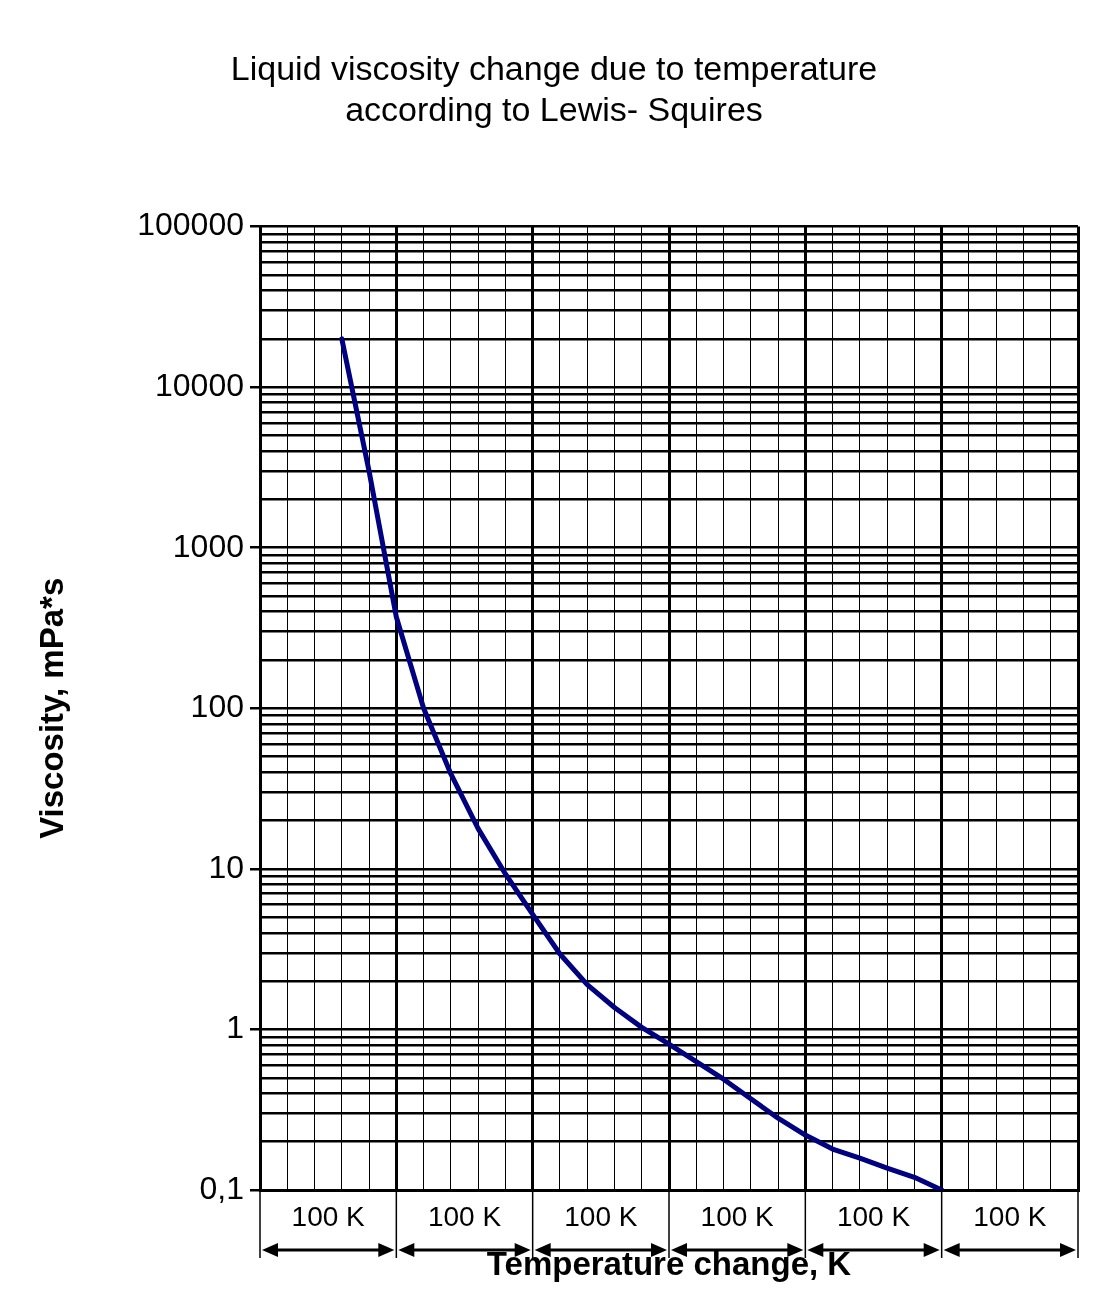 This screenshot has height=1310, width=1094. Describe the element at coordinates (554, 88) in the screenshot. I see `chart-title: Liquid viscosity change due to temperature according to Lewis- Squires` at that location.